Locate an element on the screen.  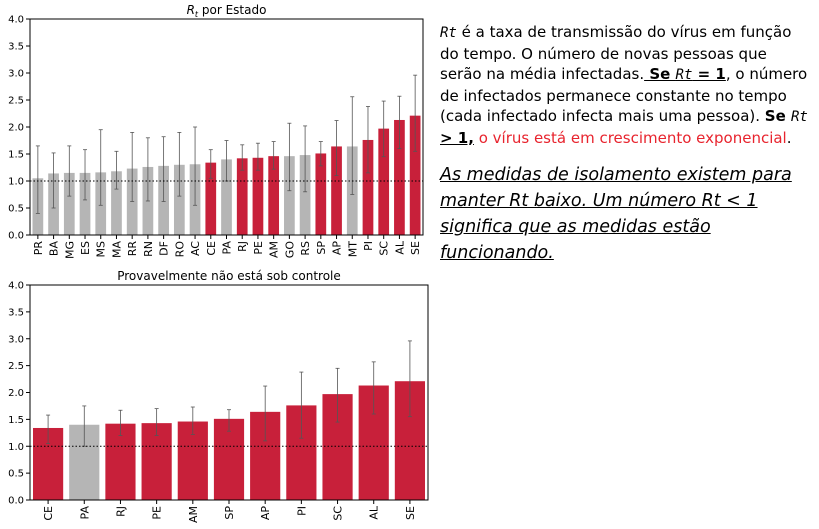
bar-am is located at coordinates (274, 195).